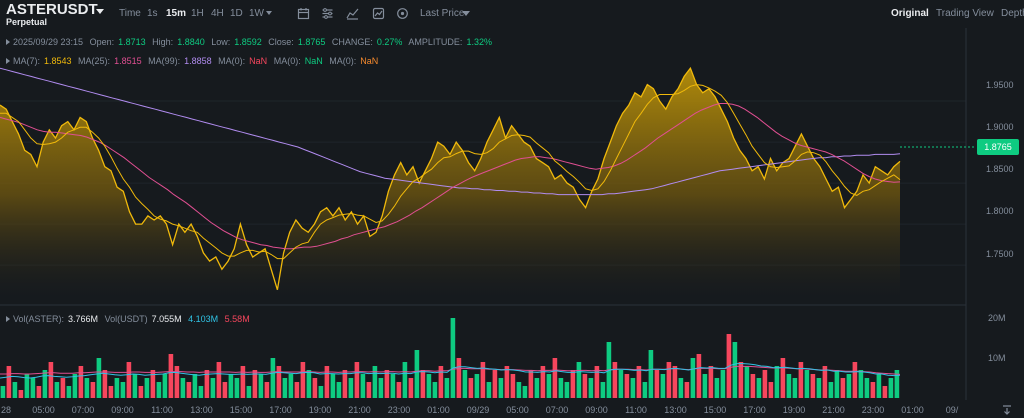  What do you see at coordinates (128, 61) in the screenshot?
I see `ma25-value: 1.8515` at bounding box center [128, 61].